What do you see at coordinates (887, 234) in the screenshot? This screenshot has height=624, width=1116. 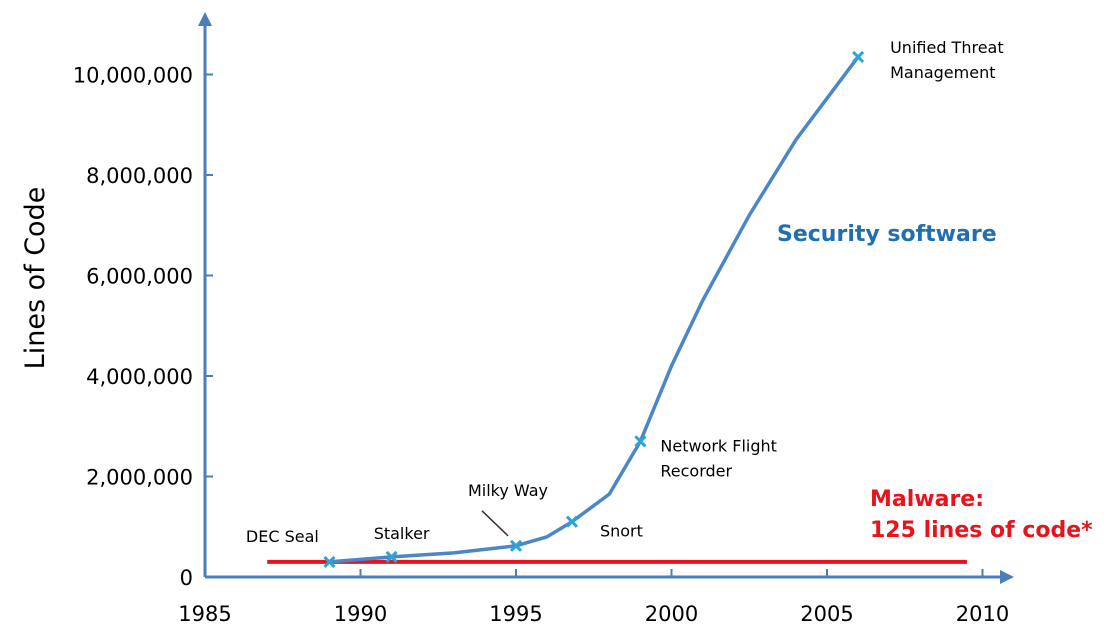 I see `security-software-label: Security software` at bounding box center [887, 234].